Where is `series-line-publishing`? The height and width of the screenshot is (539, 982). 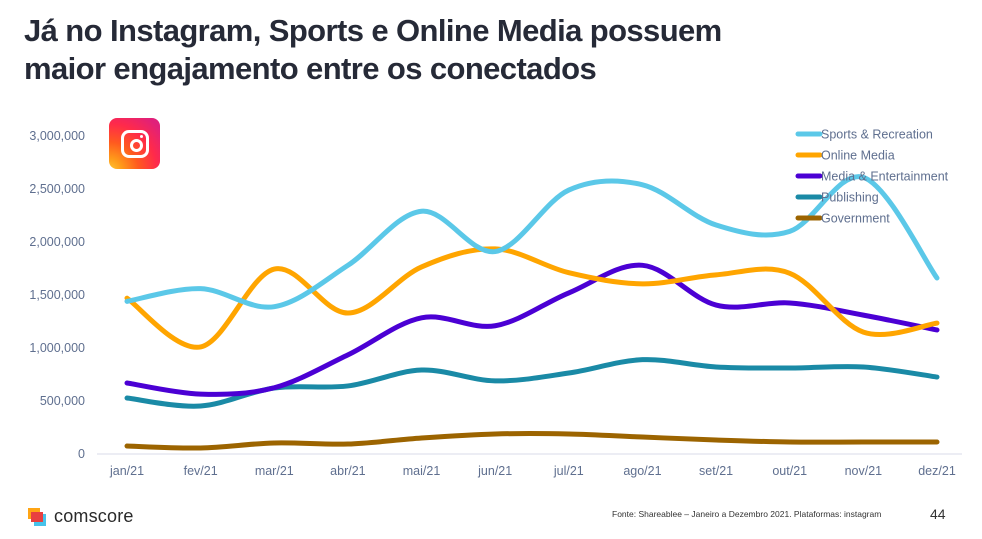
series-line-publishing is located at coordinates (532, 383).